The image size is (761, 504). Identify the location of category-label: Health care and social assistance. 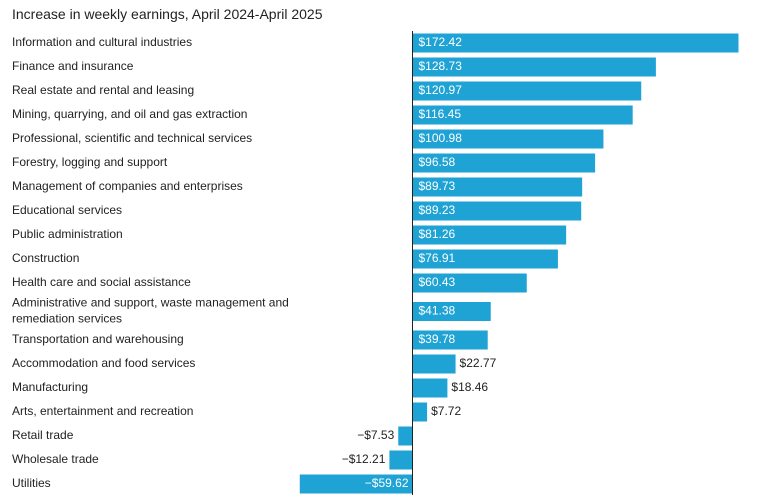
(101, 282).